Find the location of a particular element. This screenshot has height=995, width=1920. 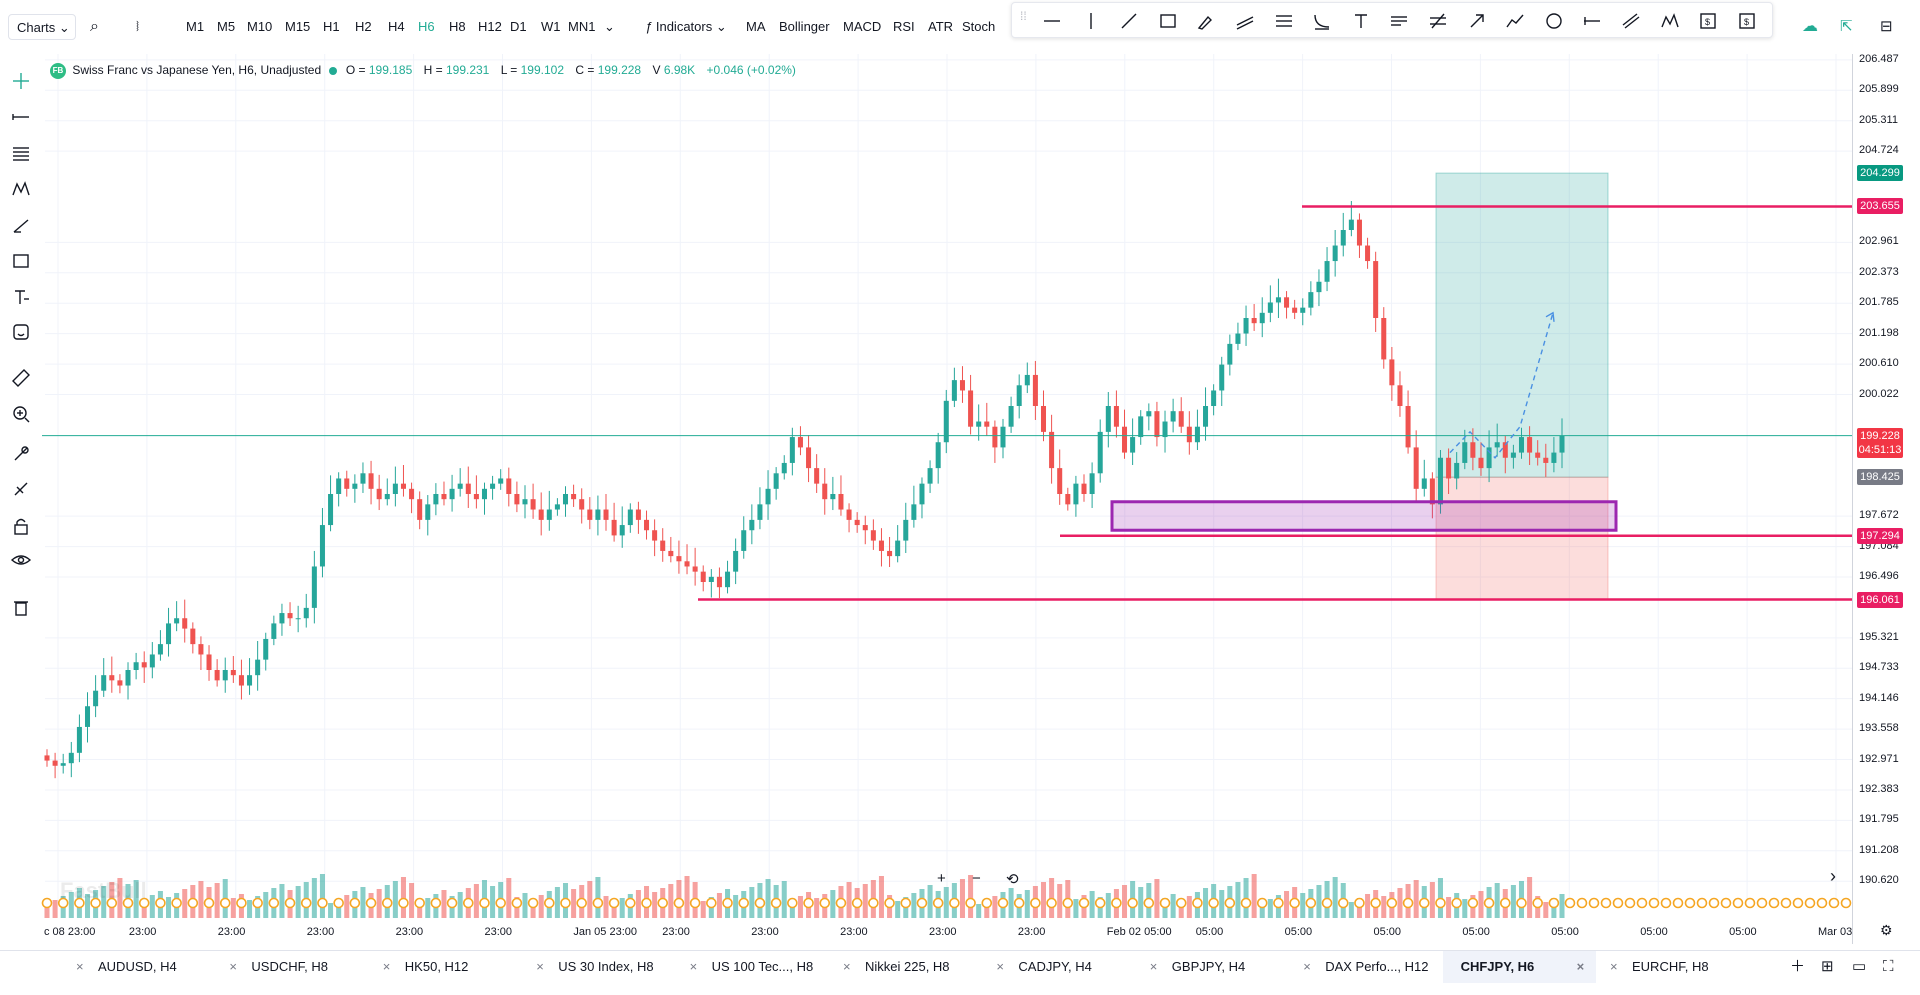

panel-icon: ⊟ is located at coordinates (1886, 26).